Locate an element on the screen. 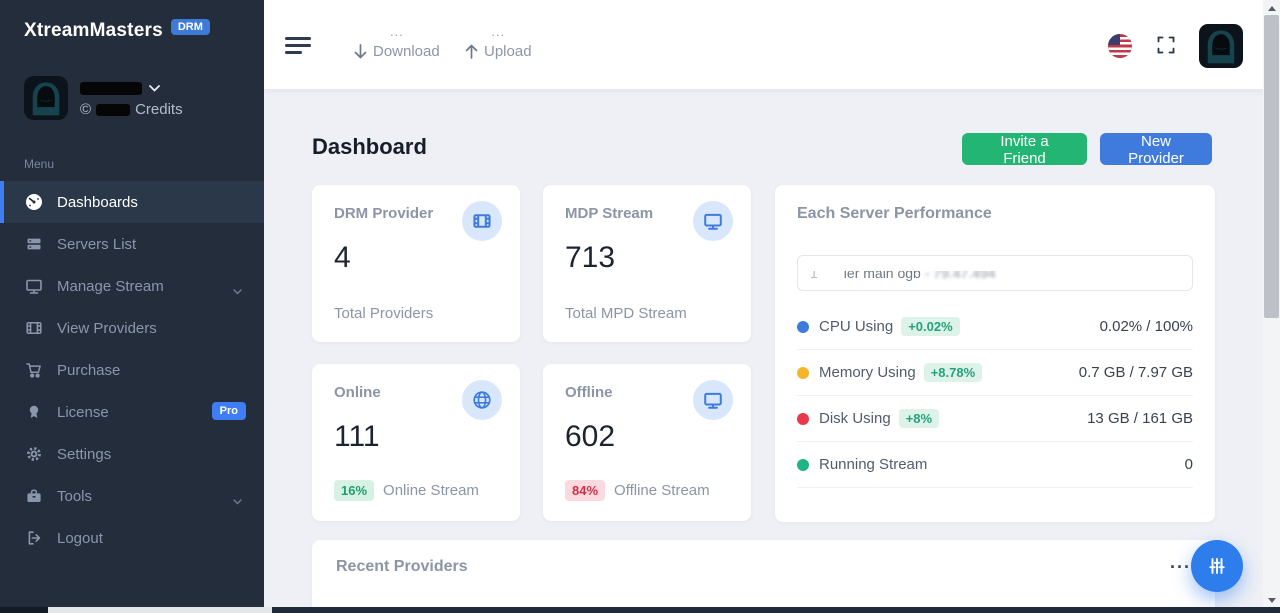 This screenshot has height=613, width=1280. credits-label: Credits is located at coordinates (159, 109).